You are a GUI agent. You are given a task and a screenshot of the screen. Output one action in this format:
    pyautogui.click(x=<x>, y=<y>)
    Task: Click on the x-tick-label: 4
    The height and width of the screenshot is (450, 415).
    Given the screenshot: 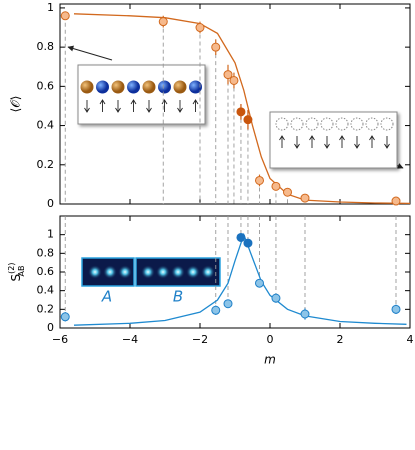 What is the action you would take?
    pyautogui.click(x=410, y=339)
    